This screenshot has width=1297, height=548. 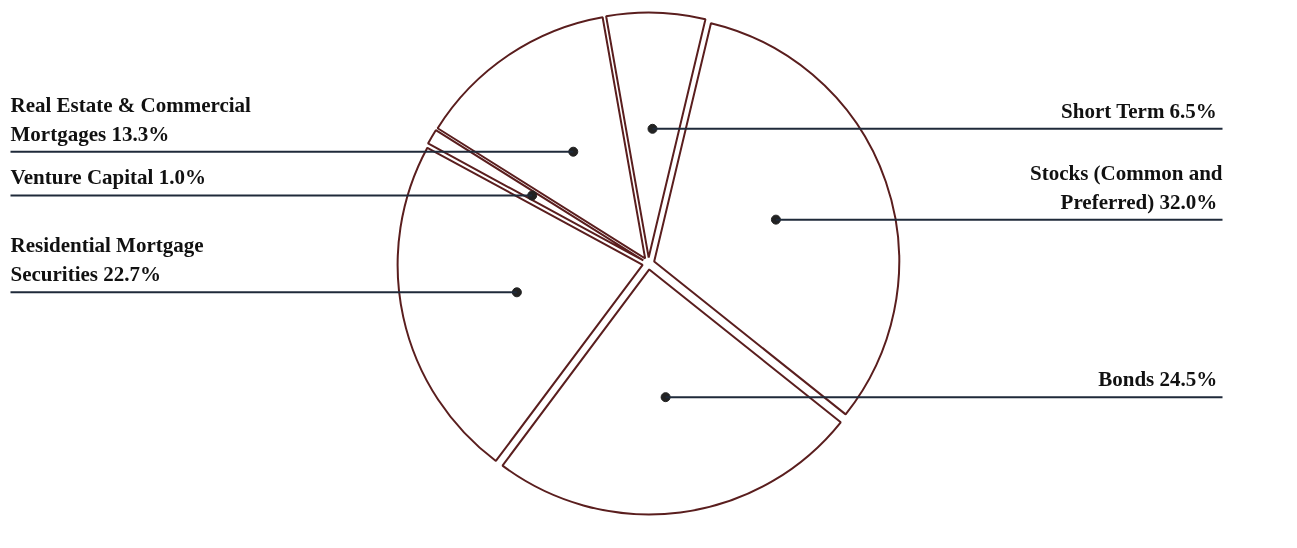 What do you see at coordinates (107, 260) in the screenshot?
I see `slice-label: Residential Mortgage Securities 22.7%` at bounding box center [107, 260].